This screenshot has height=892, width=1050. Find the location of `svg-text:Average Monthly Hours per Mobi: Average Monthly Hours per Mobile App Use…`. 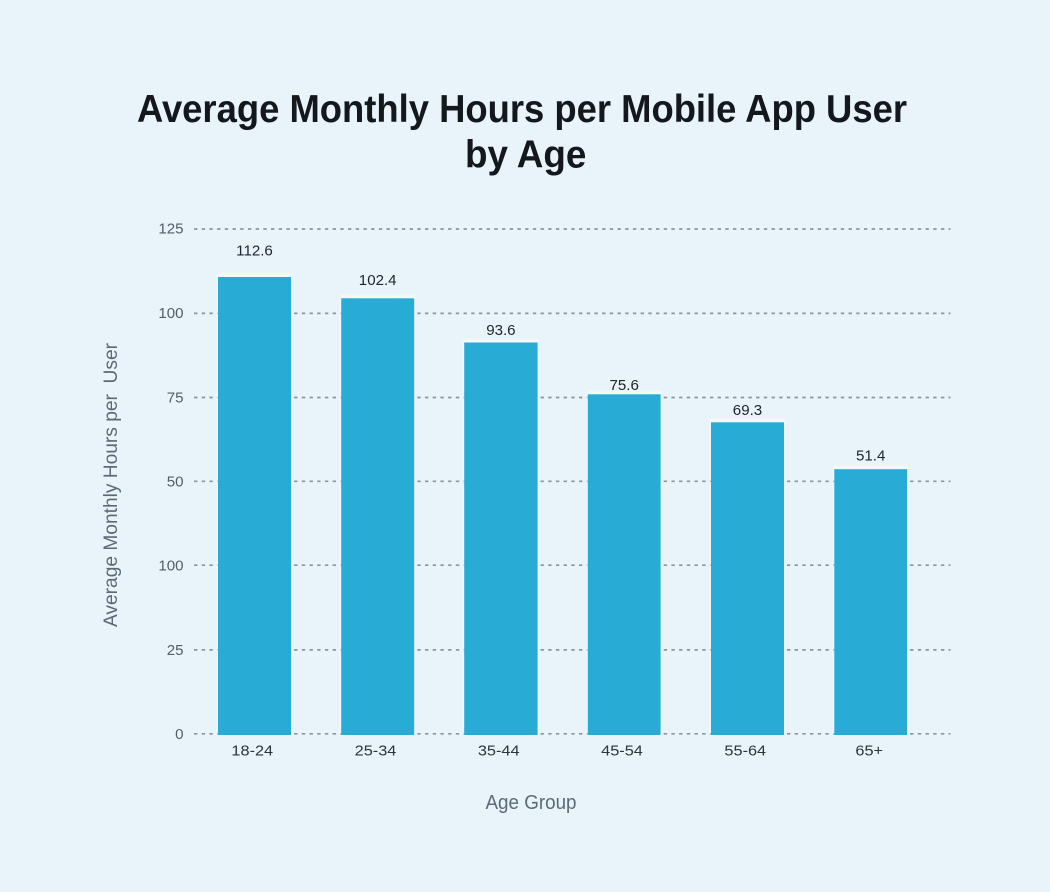

svg-text:Average Monthly Hours per Mobi: Average Monthly Hours per Mobile App Use… is located at coordinates (522, 109).